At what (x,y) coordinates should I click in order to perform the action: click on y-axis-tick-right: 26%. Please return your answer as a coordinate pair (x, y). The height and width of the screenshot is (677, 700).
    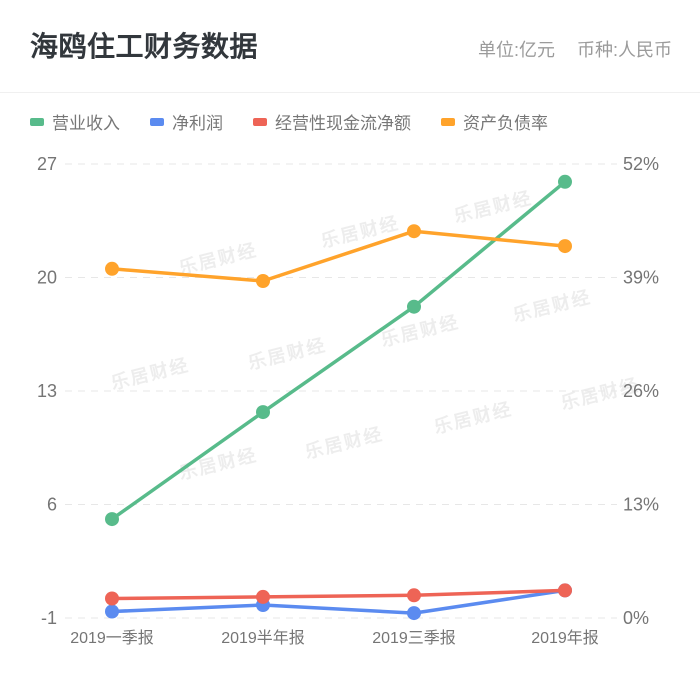
    Looking at the image, I should click on (641, 391).